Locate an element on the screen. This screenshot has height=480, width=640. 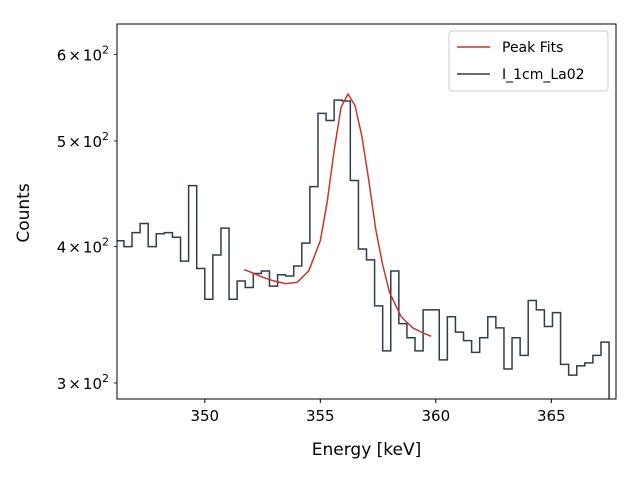
y-tick-mantissa: 5 is located at coordinates (62, 142).